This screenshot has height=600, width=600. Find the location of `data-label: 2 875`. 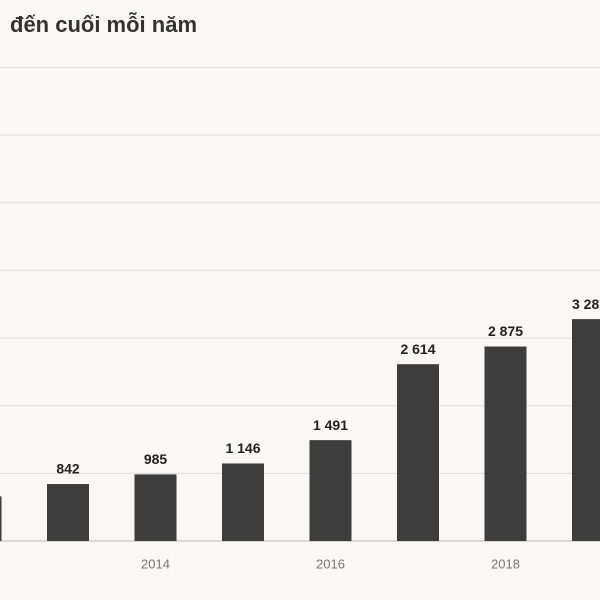

data-label: 2 875 is located at coordinates (505, 331).